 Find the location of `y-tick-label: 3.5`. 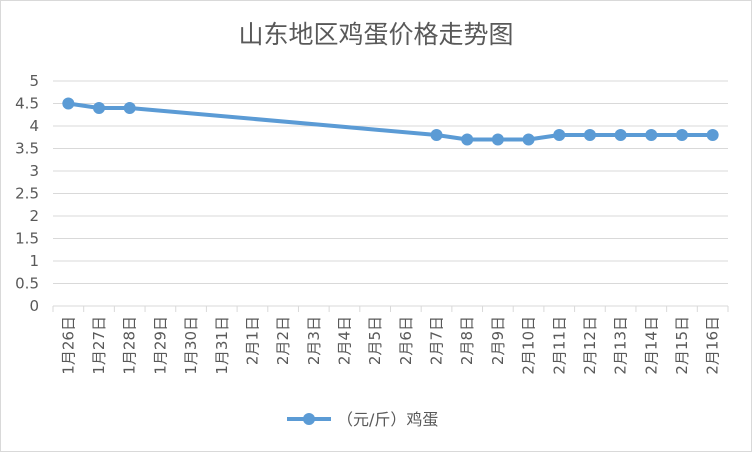

y-tick-label: 3.5 is located at coordinates (27, 149).